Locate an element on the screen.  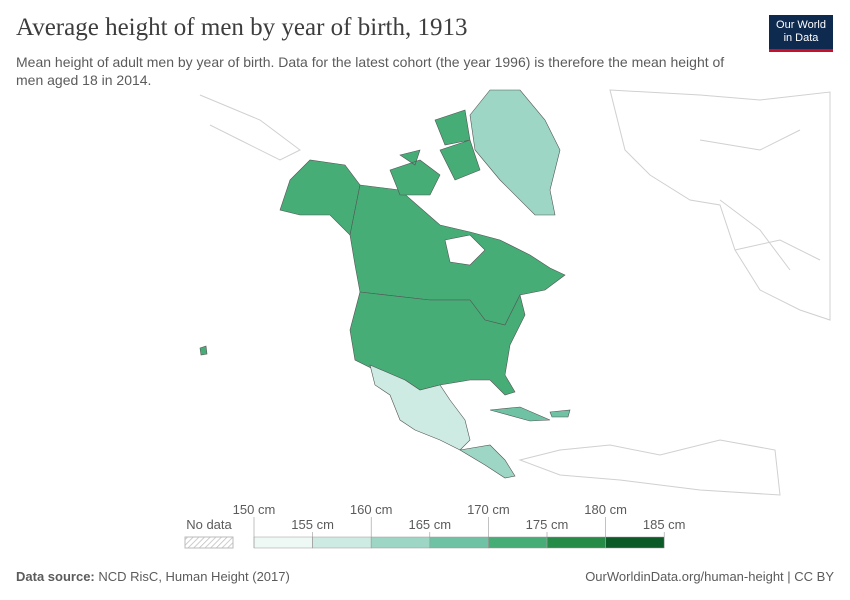
central-america is located at coordinates (487, 461).